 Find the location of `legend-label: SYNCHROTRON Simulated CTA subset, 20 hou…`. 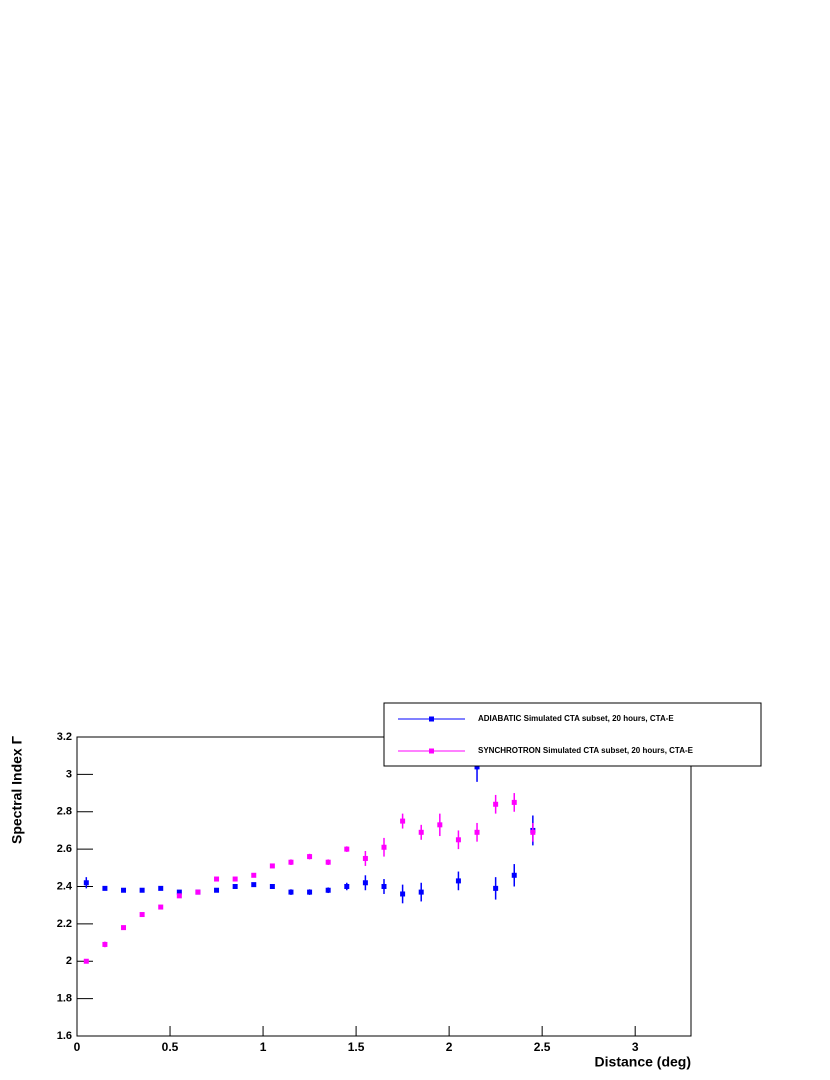

legend-label: SYNCHROTRON Simulated CTA subset, 20 hou… is located at coordinates (586, 750).